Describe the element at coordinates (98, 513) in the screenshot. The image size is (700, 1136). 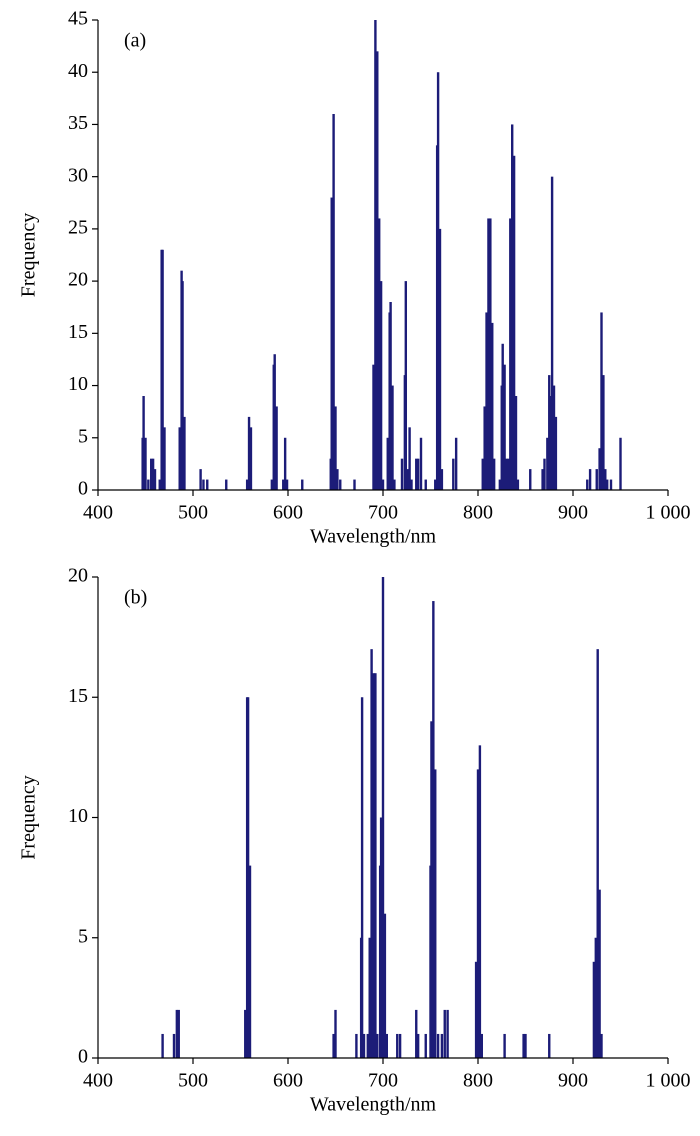
I see `x-tick-label: 400` at that location.